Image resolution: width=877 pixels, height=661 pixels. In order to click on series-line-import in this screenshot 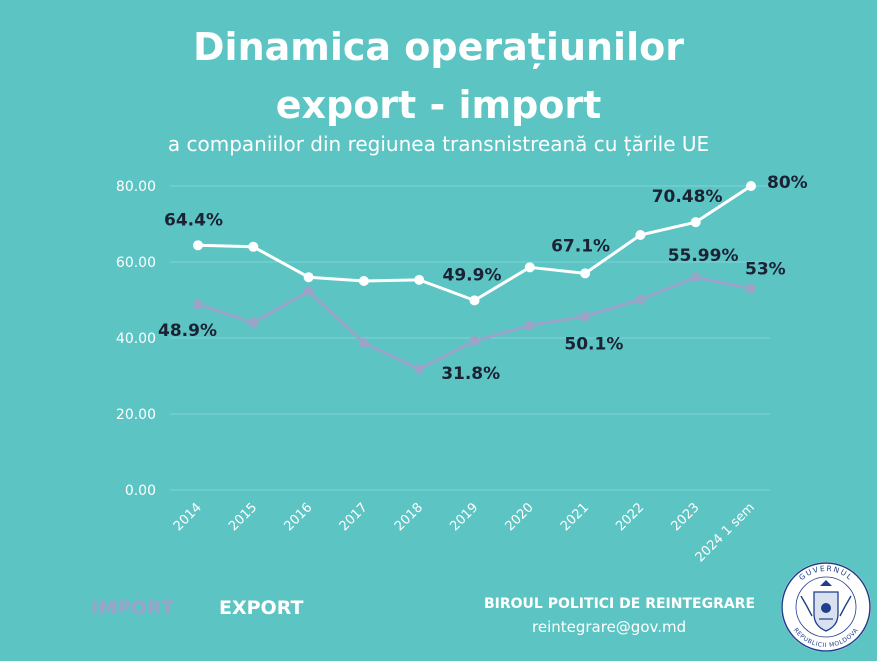, I will do `click(474, 323)`.